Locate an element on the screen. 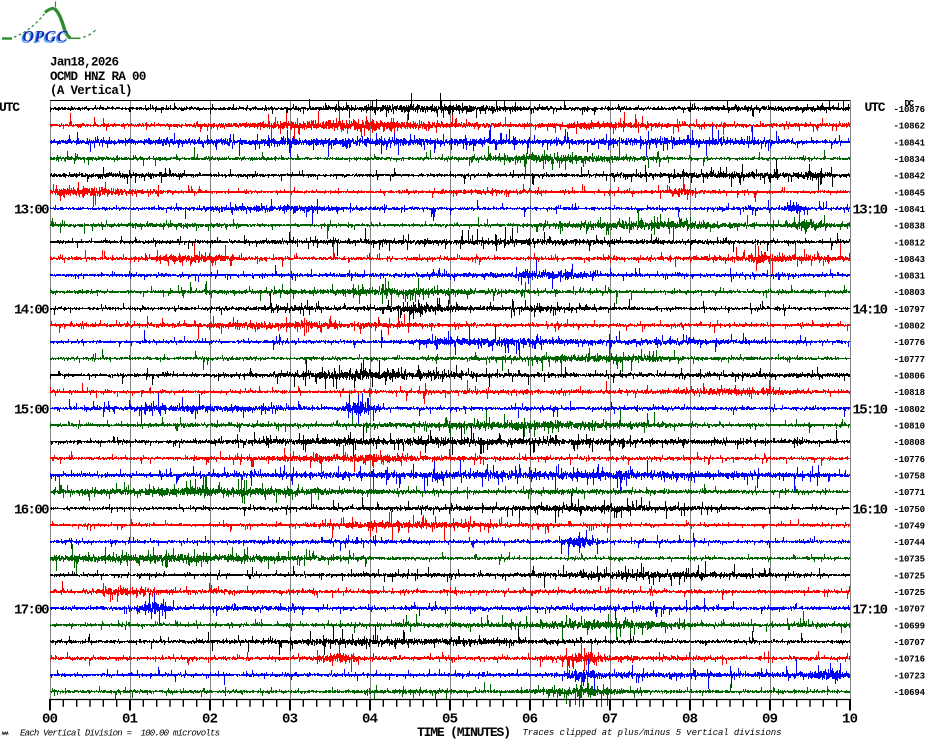 The height and width of the screenshot is (744, 930). svg-text: 06 is located at coordinates (530, 720).